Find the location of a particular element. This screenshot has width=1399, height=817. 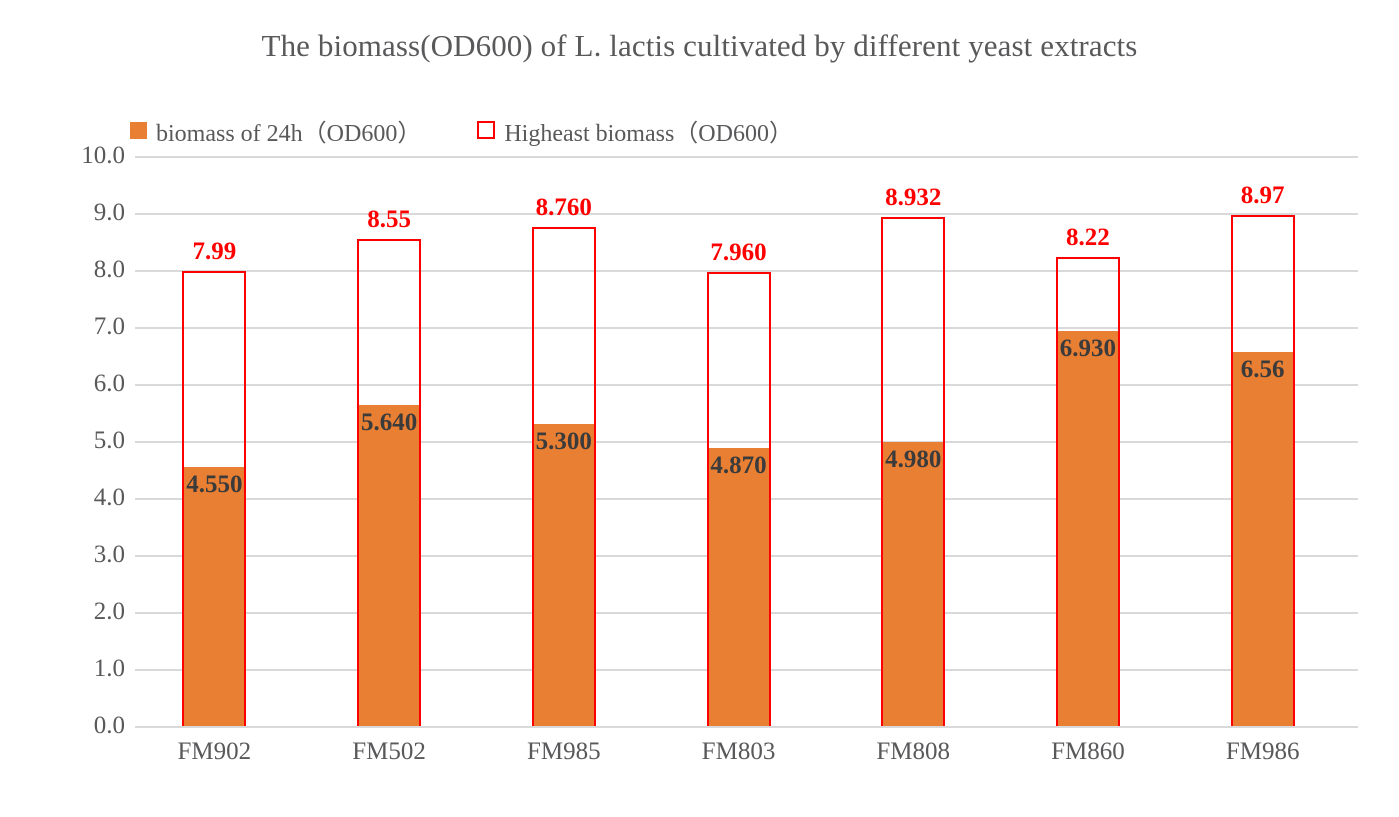

x-axis-tick-label: FM803 is located at coordinates (738, 751).